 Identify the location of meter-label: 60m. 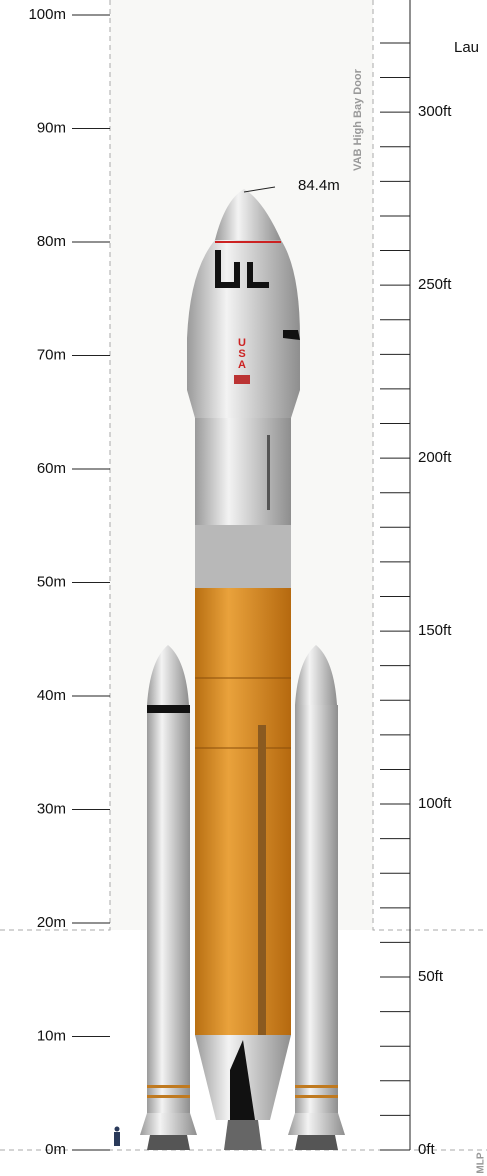
(51, 468).